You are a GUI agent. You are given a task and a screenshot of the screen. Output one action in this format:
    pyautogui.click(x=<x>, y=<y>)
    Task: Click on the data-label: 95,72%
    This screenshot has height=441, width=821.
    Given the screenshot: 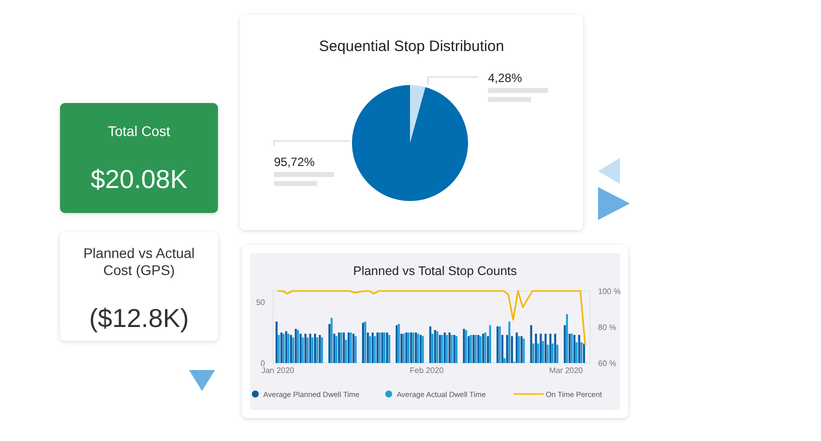 What is the action you would take?
    pyautogui.click(x=295, y=162)
    